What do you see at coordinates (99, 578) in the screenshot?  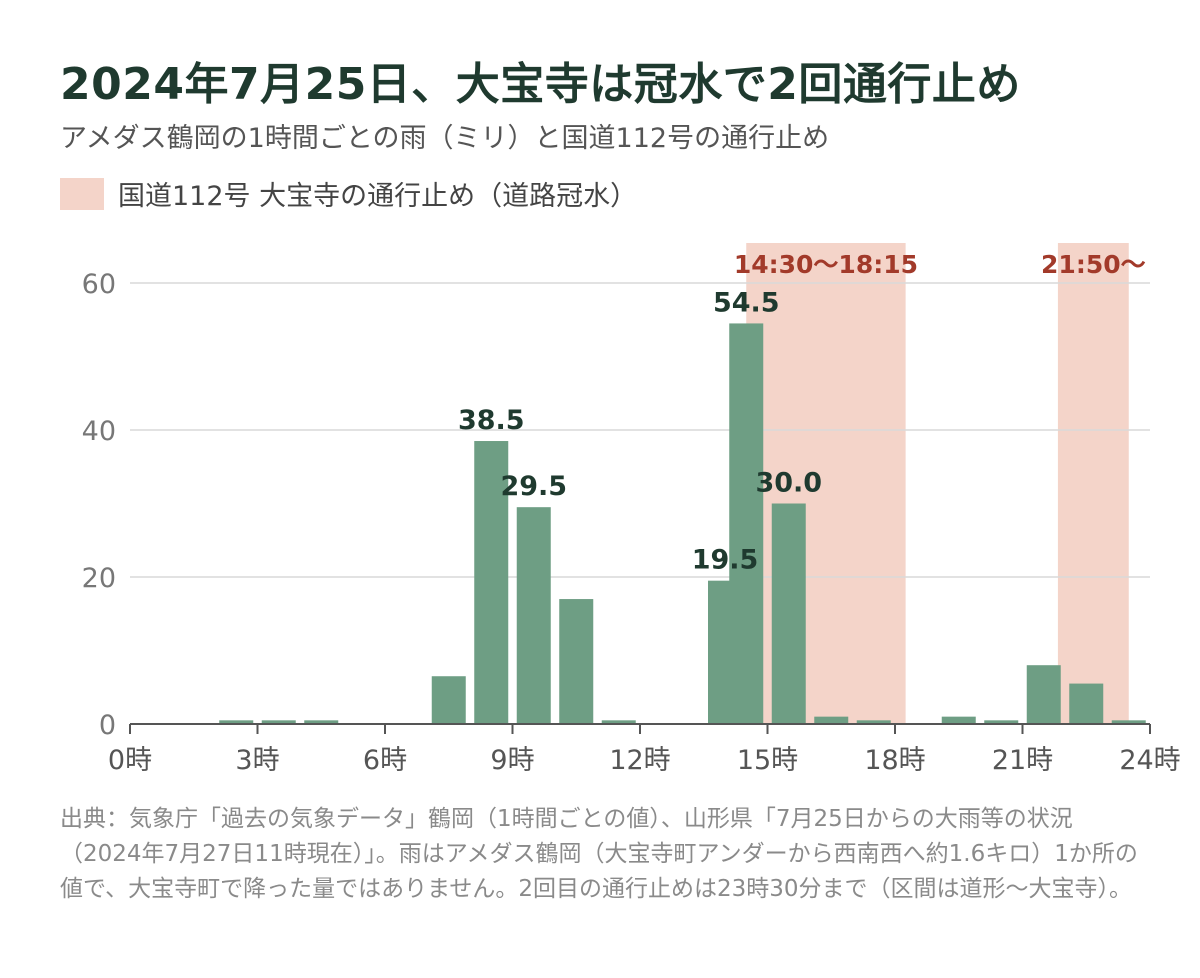 I see `y-tick-label: 20` at bounding box center [99, 578].